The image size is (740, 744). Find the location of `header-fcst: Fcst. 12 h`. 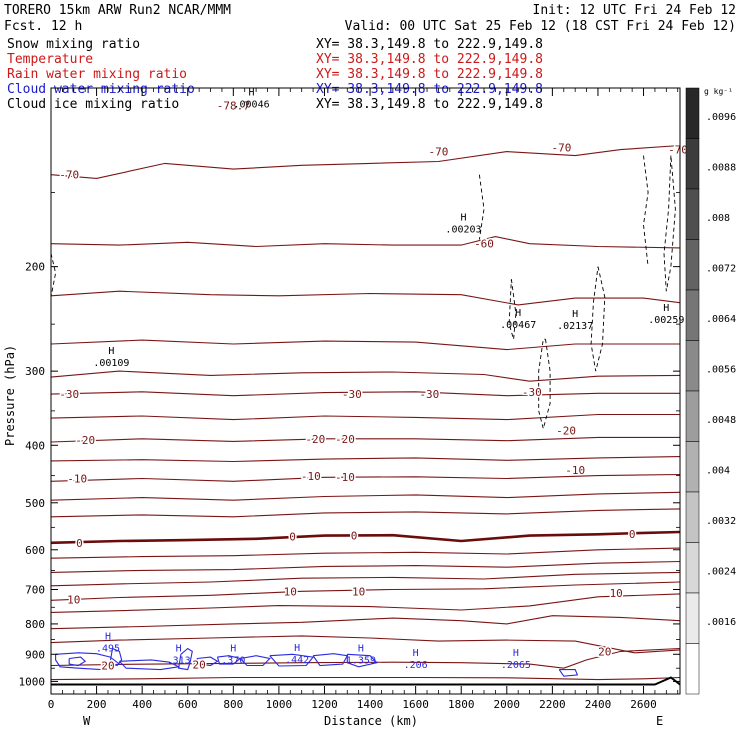

header-fcst: Fcst. 12 h is located at coordinates (43, 26).